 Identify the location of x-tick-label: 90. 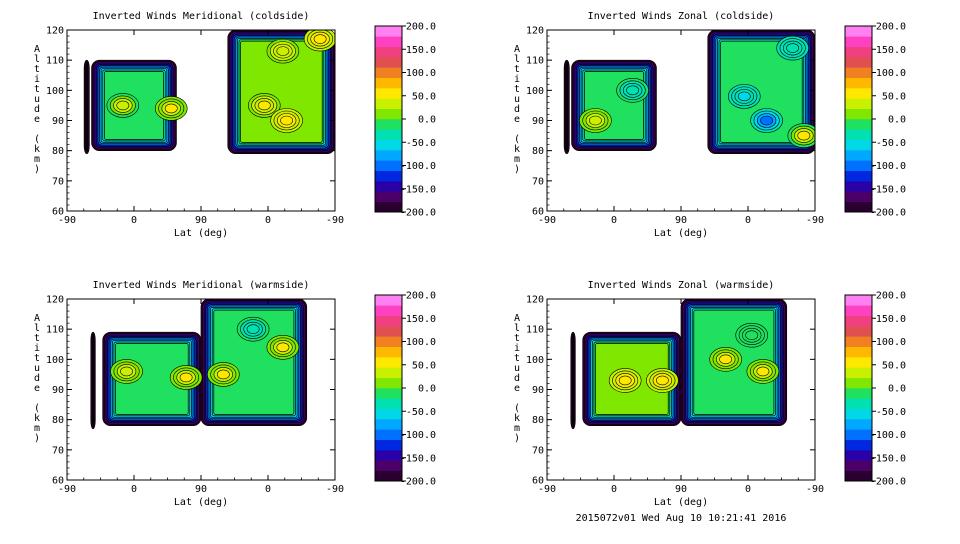
(681, 220).